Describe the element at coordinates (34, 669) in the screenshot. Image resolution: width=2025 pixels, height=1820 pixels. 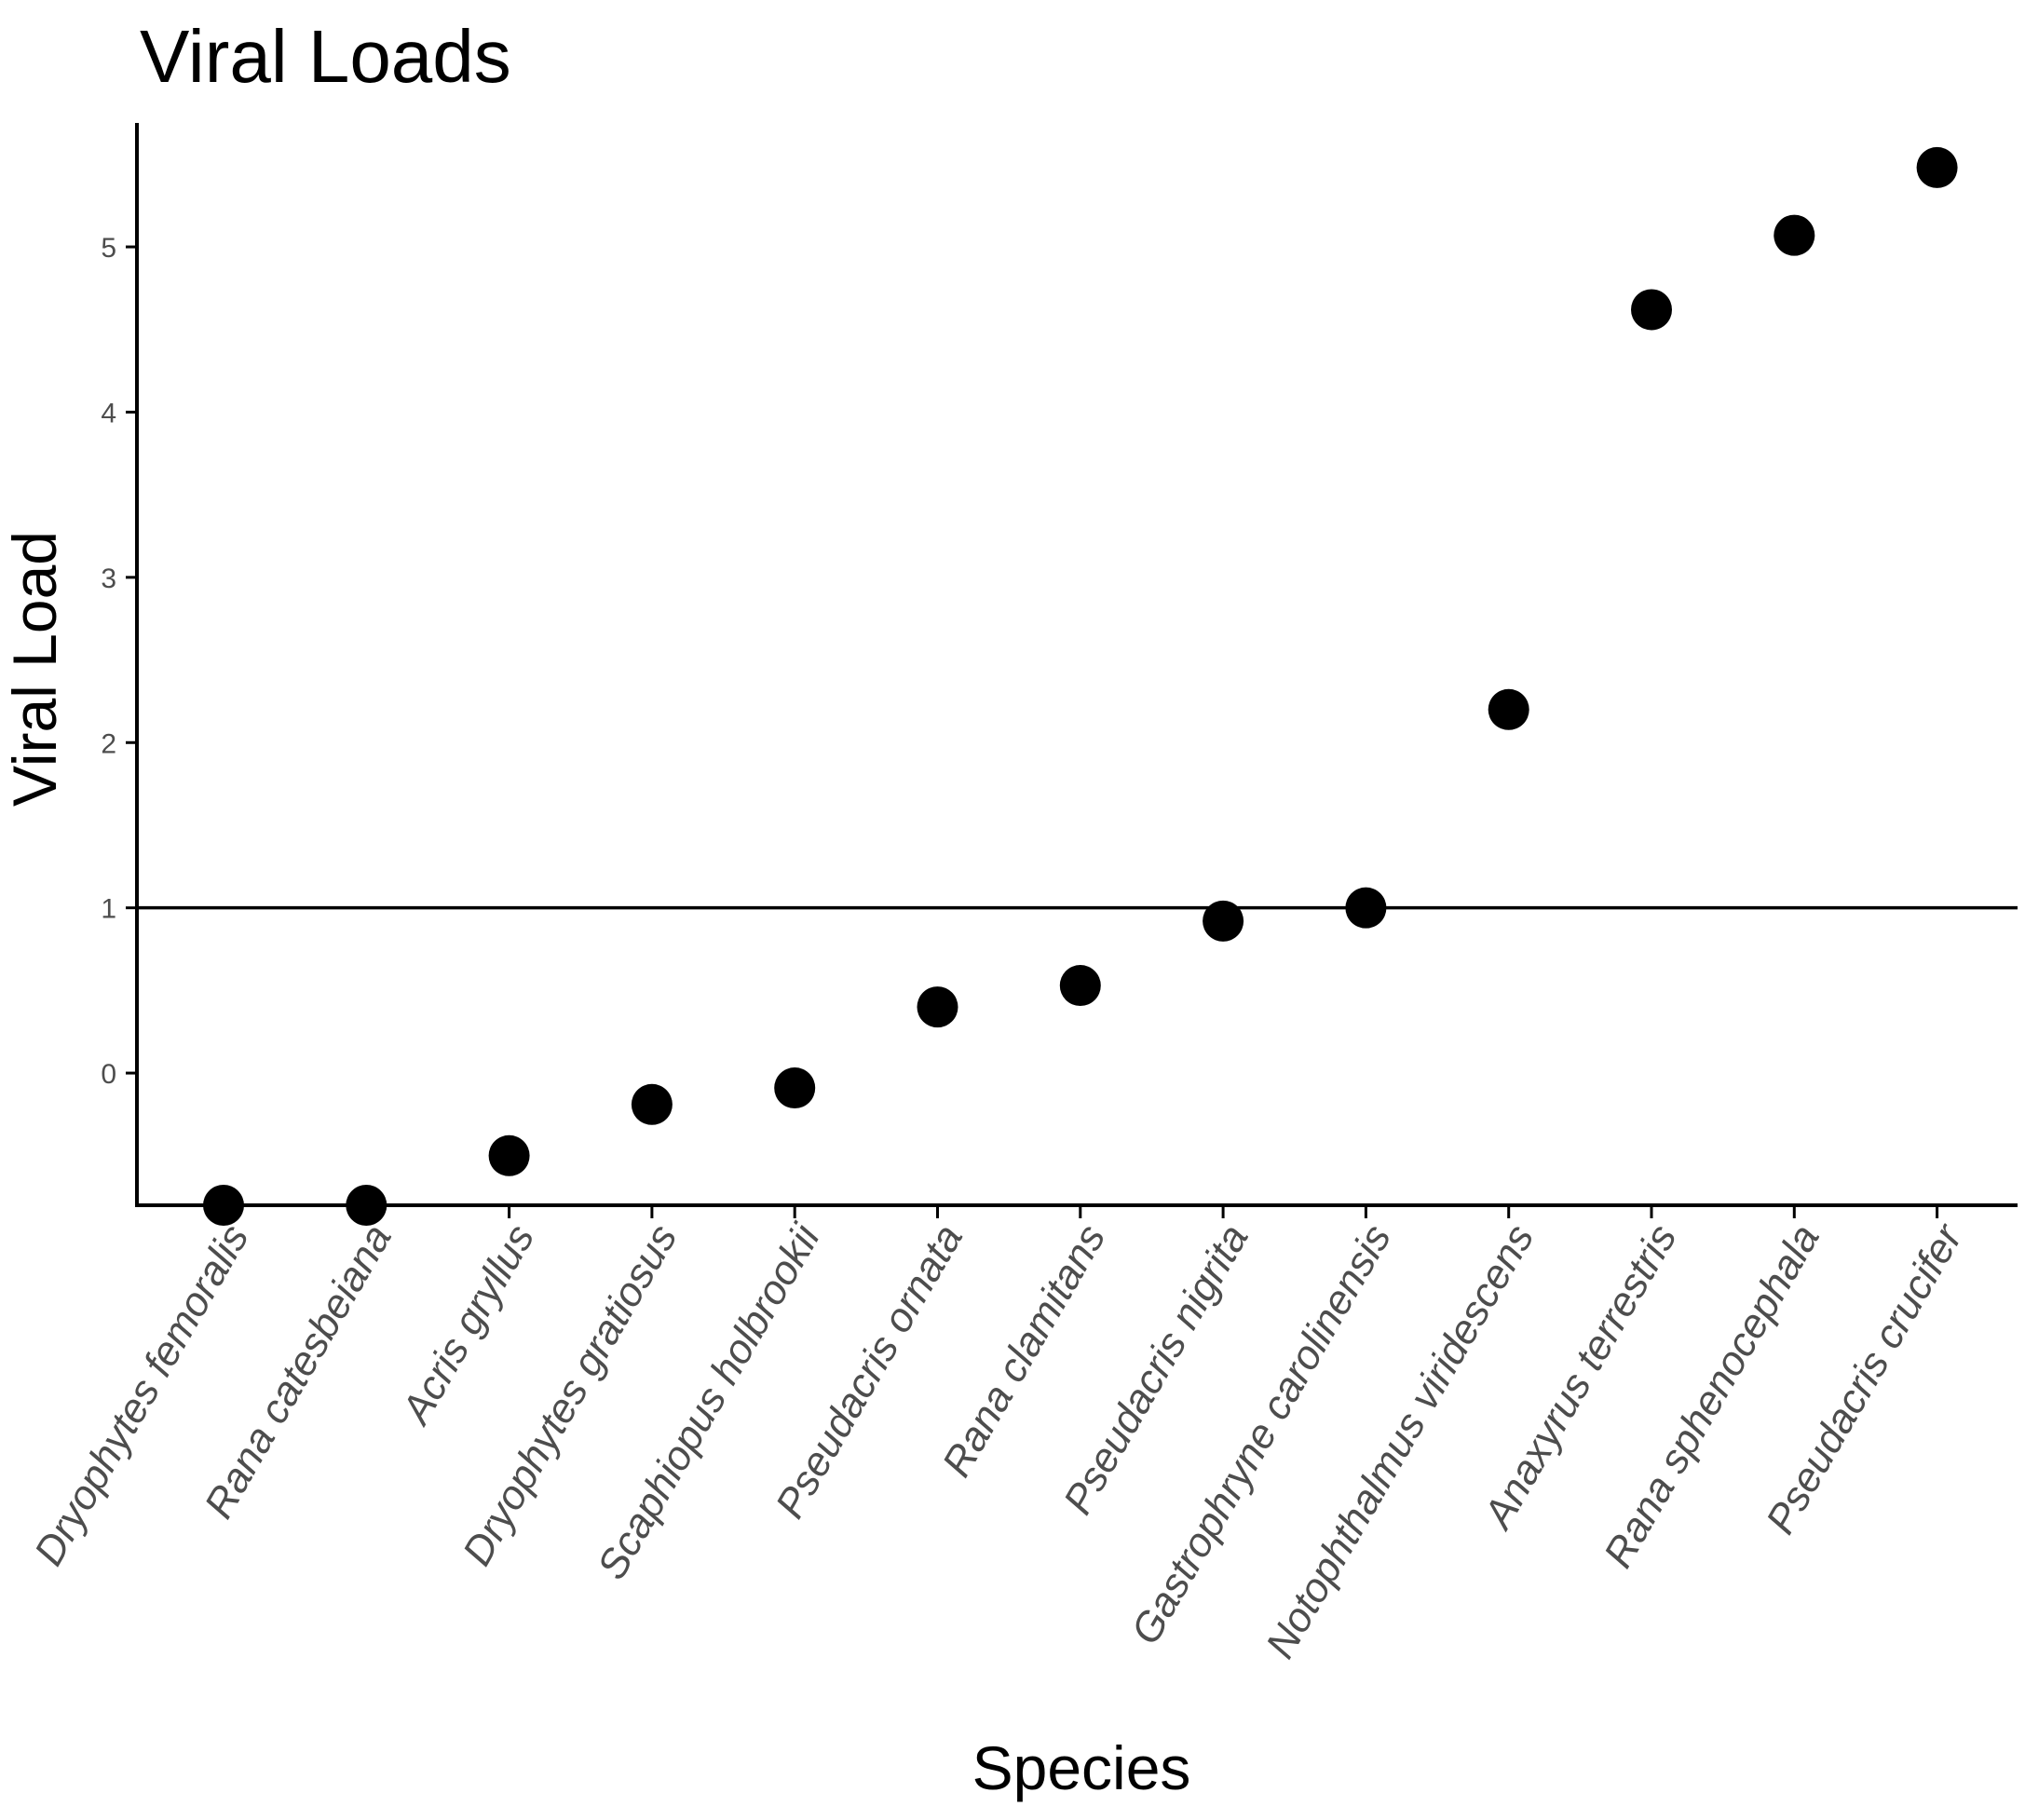
I see `y-axis-title: Viral Load` at that location.